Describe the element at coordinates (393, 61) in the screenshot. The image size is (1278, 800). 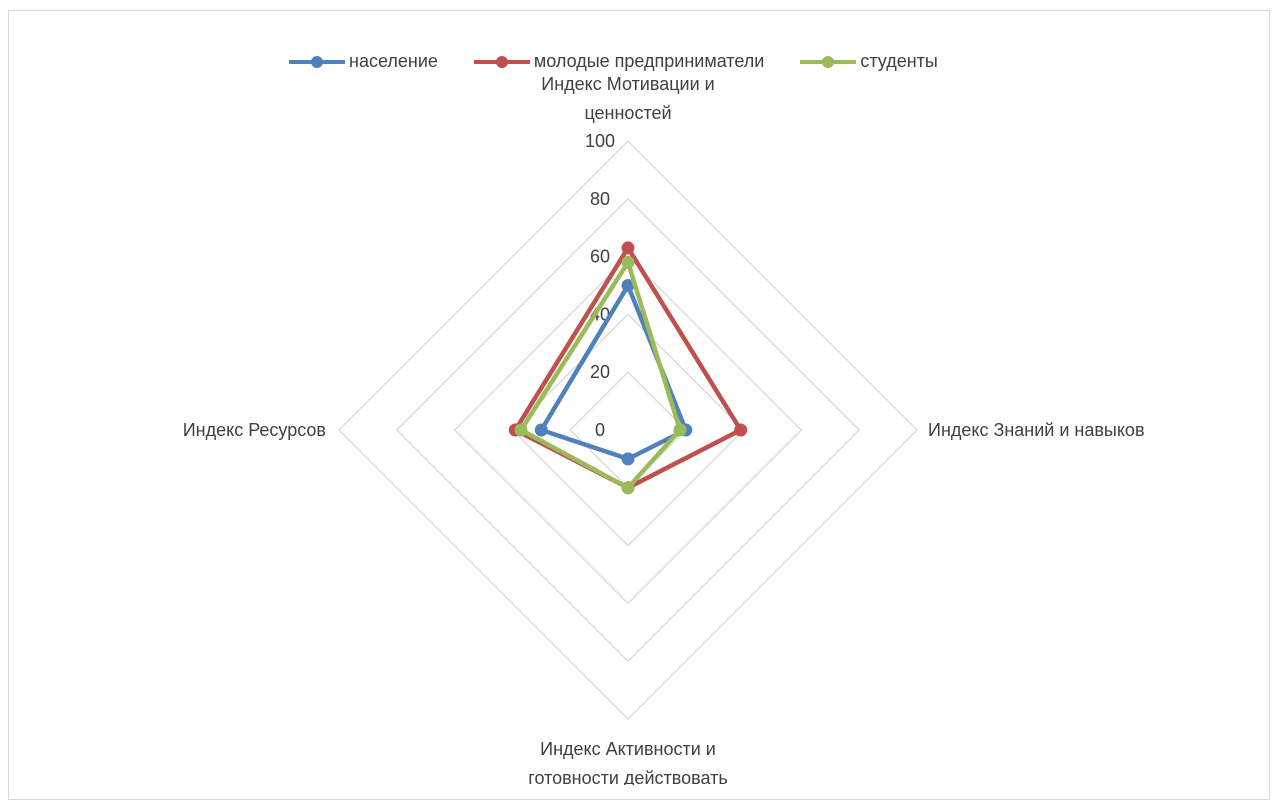
I see `legend-label: население` at that location.